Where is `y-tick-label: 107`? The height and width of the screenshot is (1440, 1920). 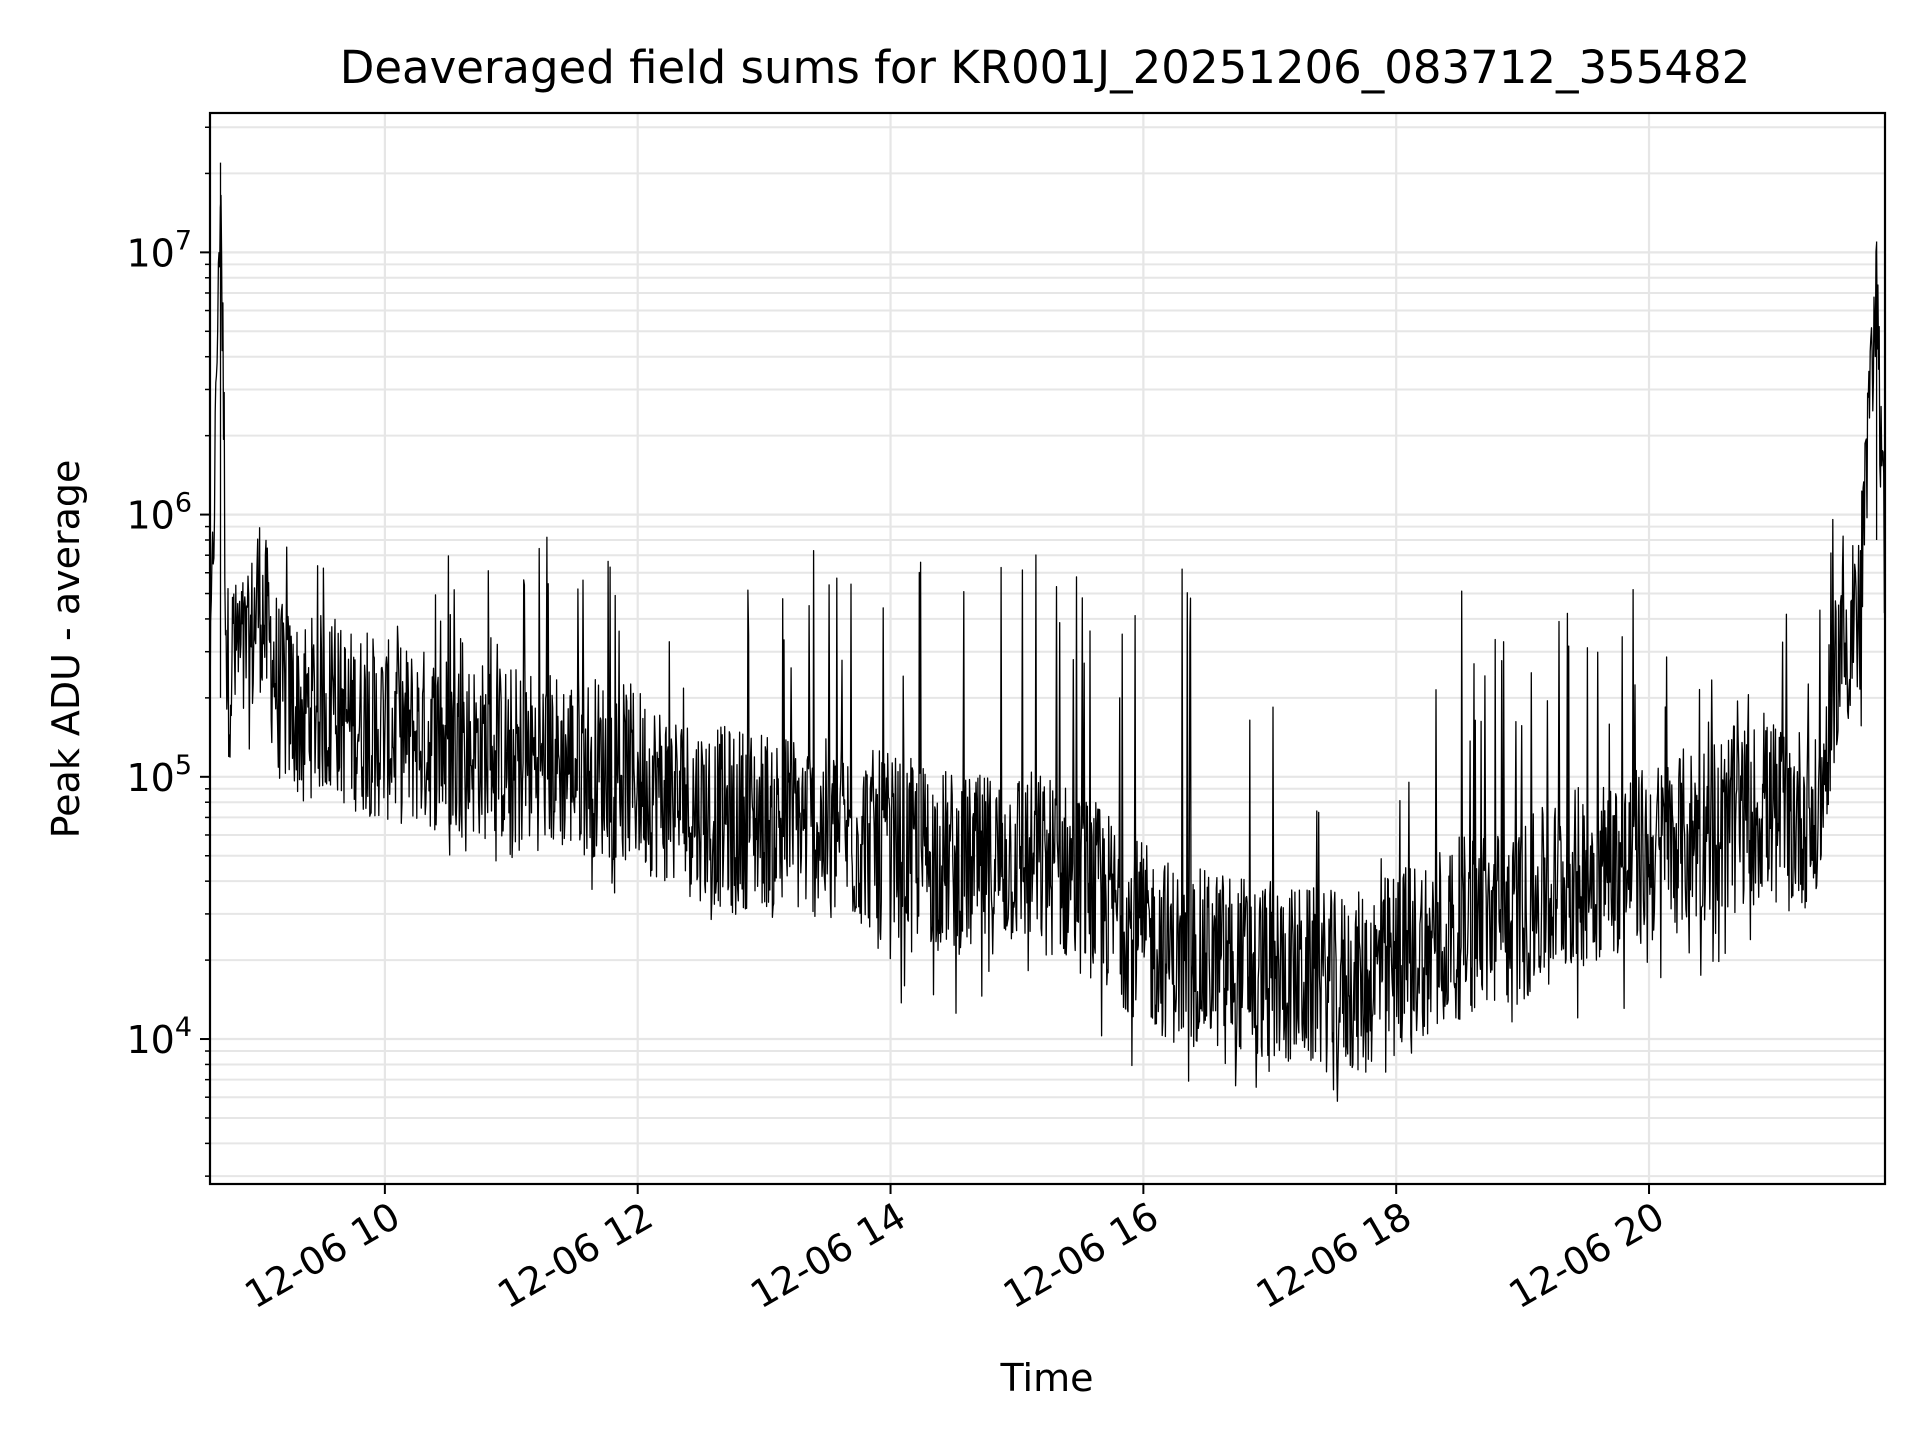
y-tick-label: 107 is located at coordinates (159, 250).